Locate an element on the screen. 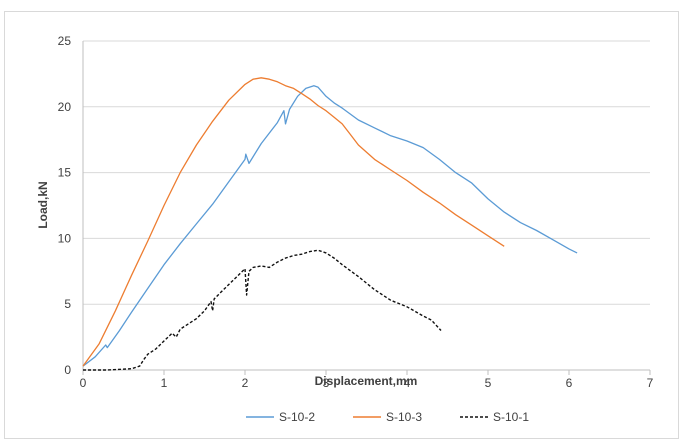 The width and height of the screenshot is (686, 445). x-tick-label: 3 is located at coordinates (326, 383).